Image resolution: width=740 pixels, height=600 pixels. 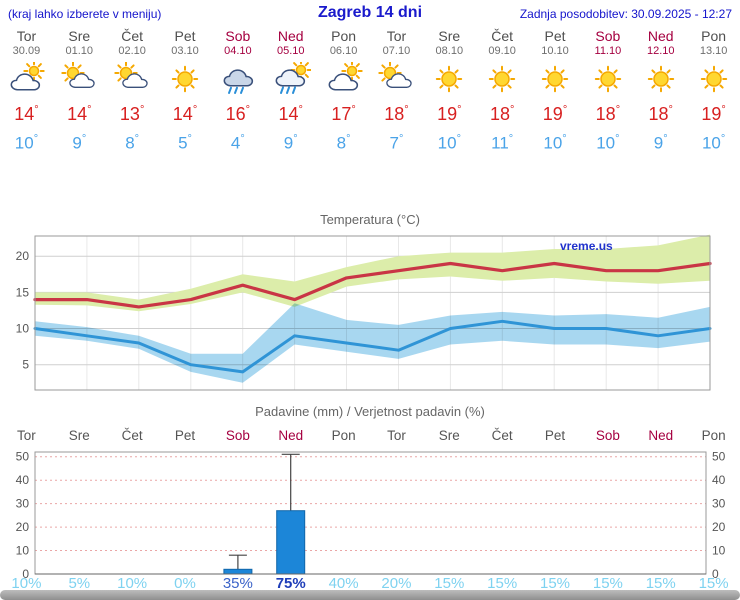 I want to click on day-column: Čet 02.10 13° 8°, so click(x=132, y=91).